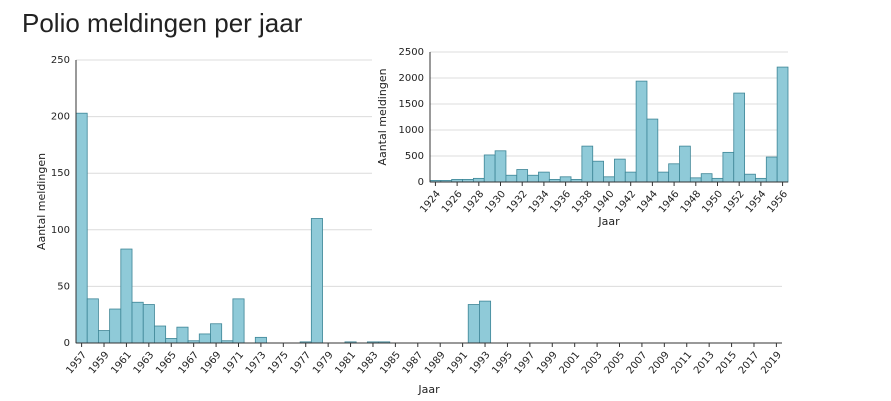 The width and height of the screenshot is (891, 401). Describe the element at coordinates (121, 363) in the screenshot. I see `x-tick-label: 1961` at that location.